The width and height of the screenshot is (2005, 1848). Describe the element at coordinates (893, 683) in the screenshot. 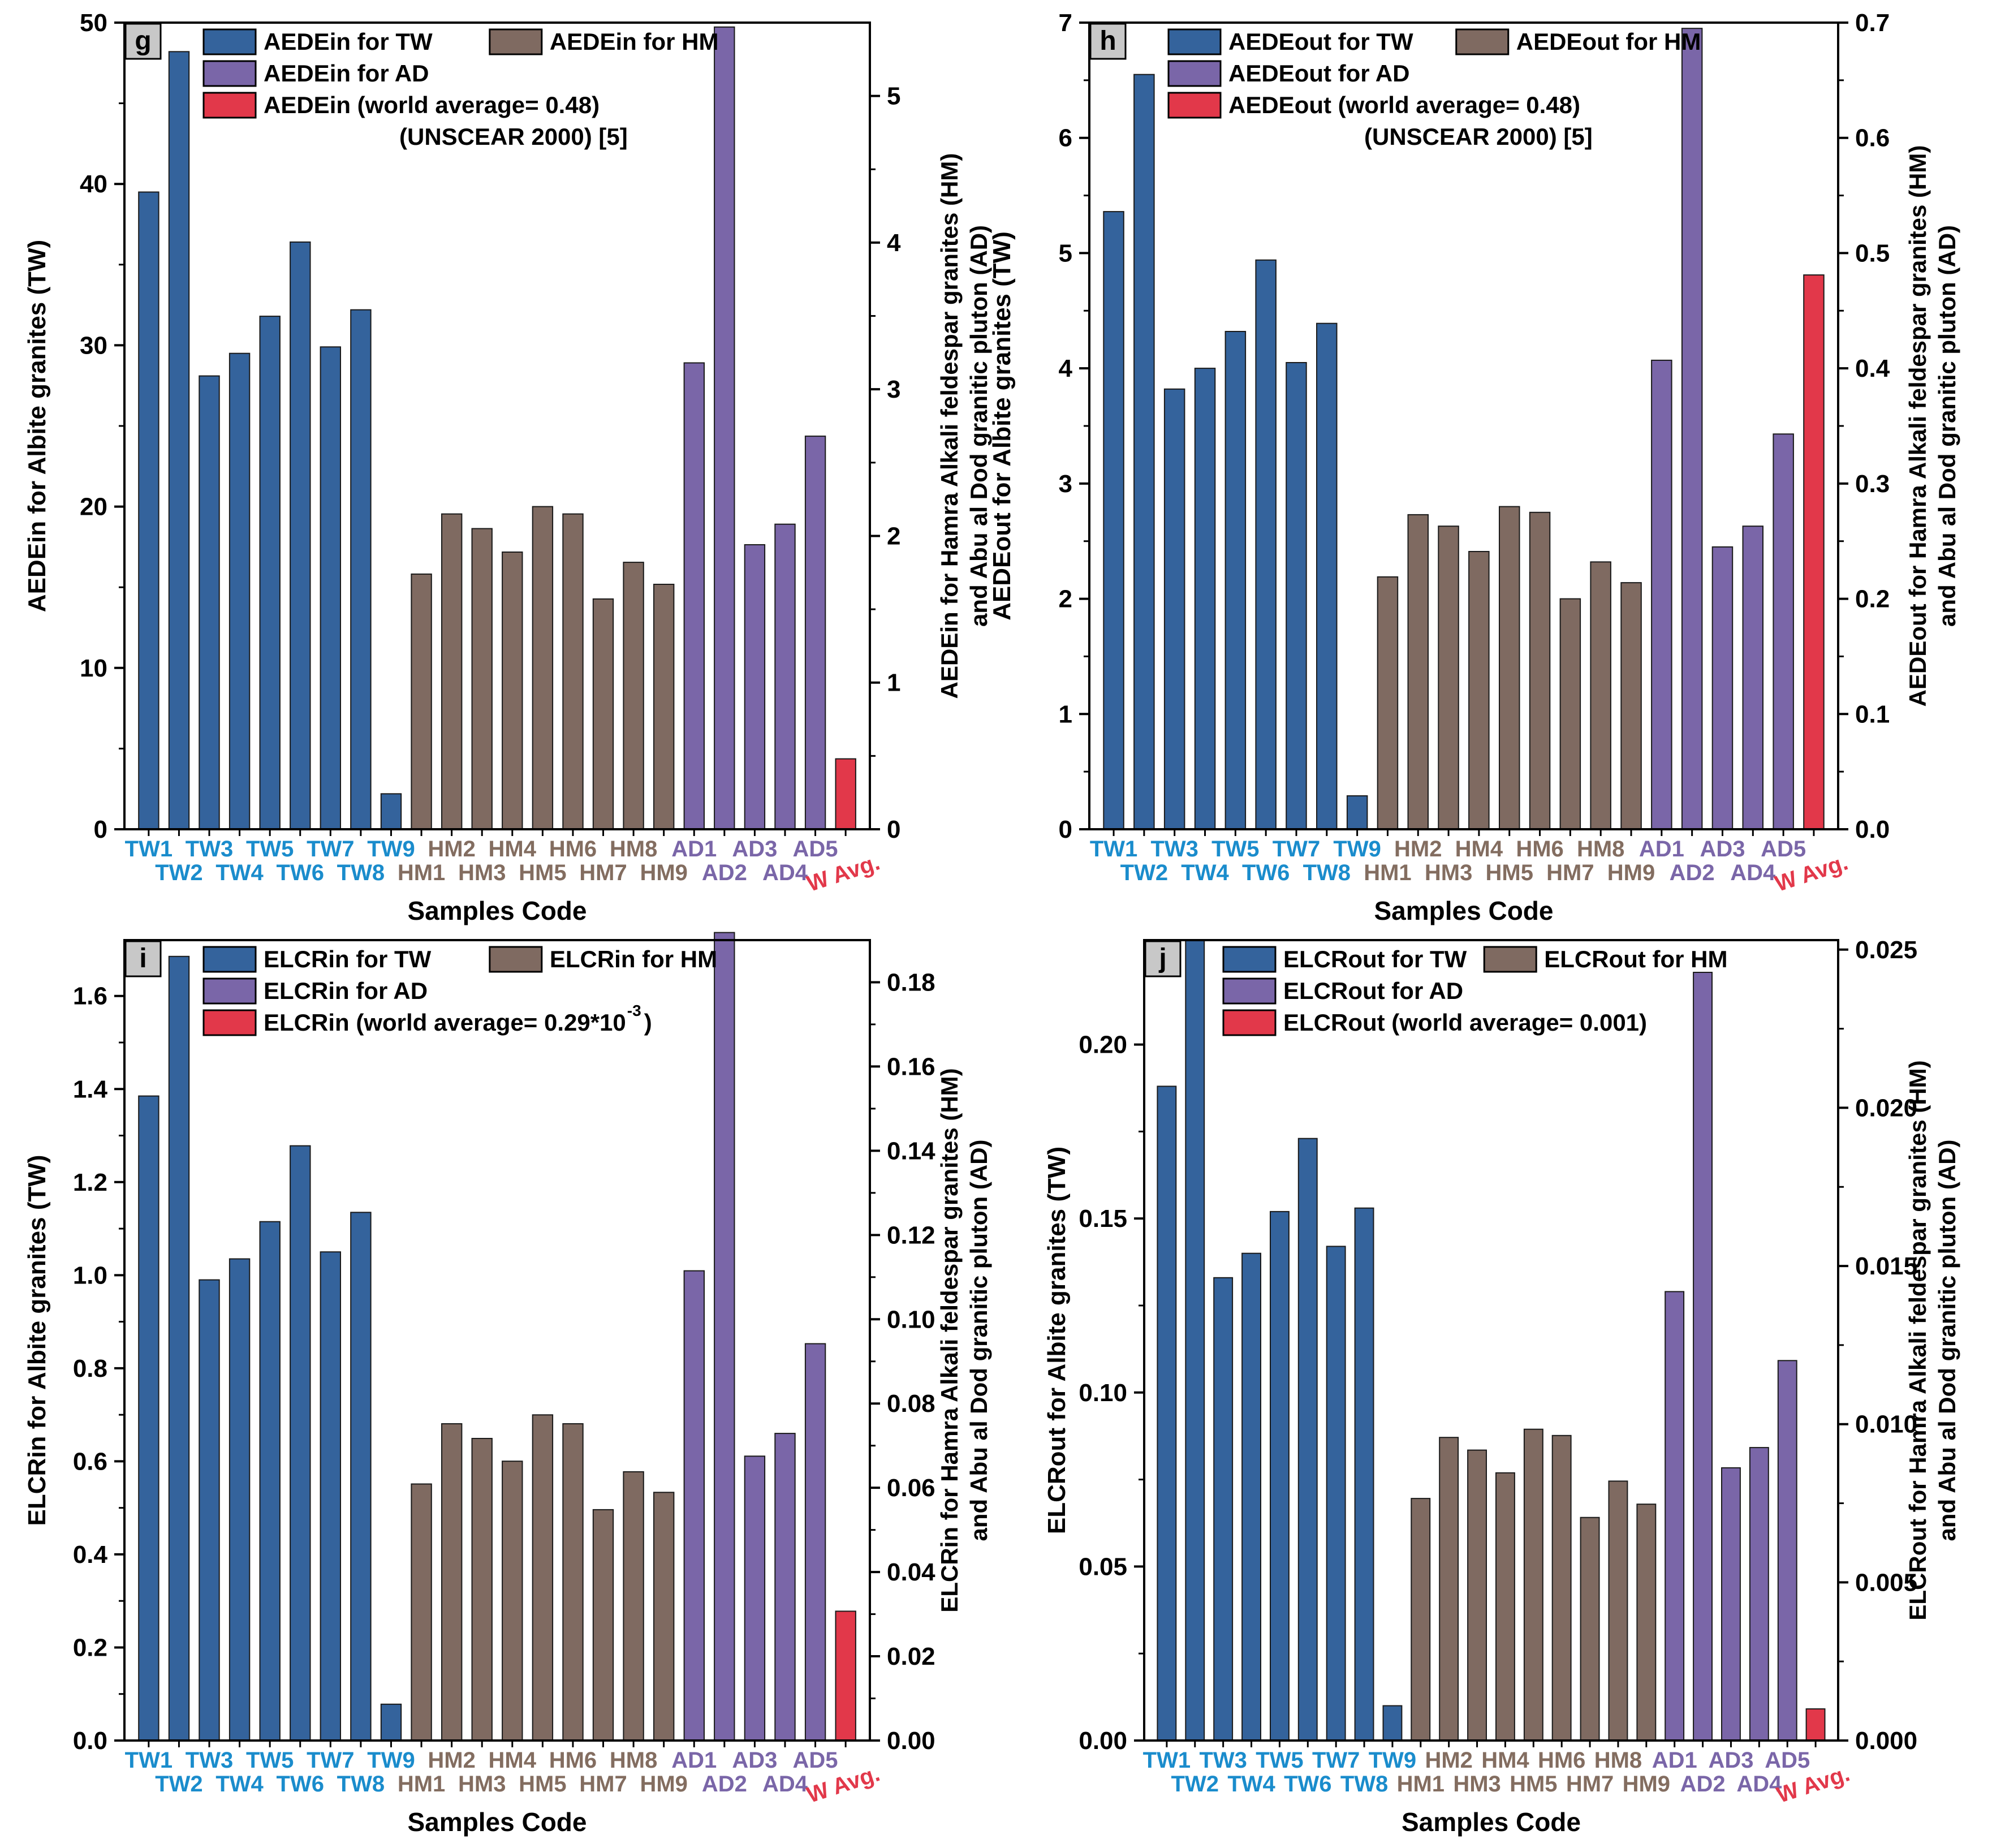

I see `right-tick-label: 1` at that location.